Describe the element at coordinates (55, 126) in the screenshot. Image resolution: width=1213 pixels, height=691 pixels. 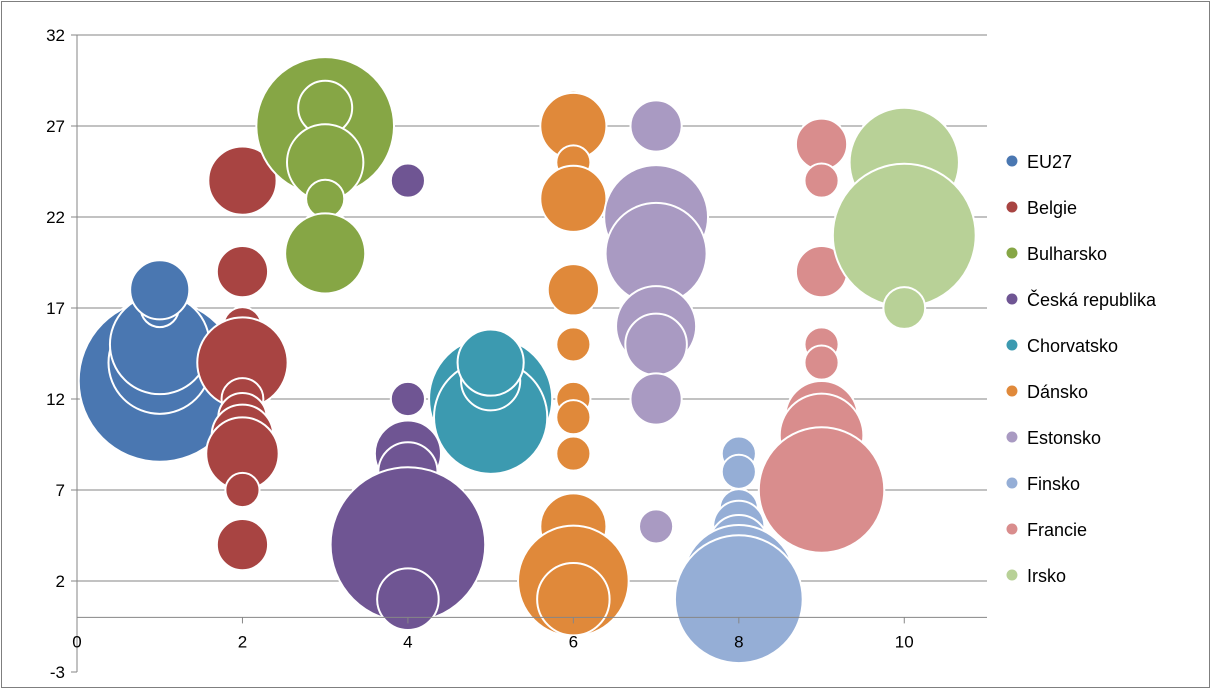
I see `y-tick-label-6: 27` at that location.